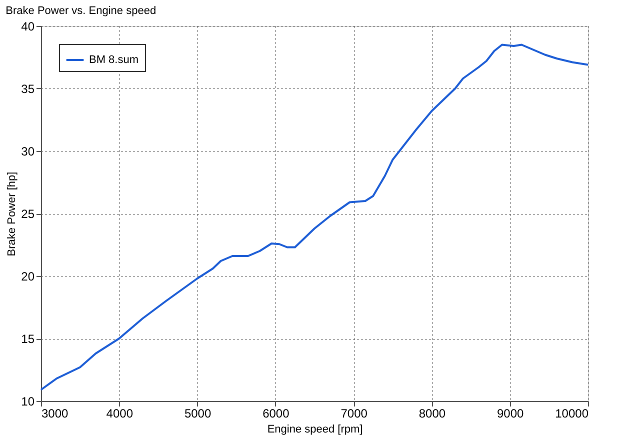 The image size is (617, 437). I want to click on x-tick-label: 10000, so click(572, 413).